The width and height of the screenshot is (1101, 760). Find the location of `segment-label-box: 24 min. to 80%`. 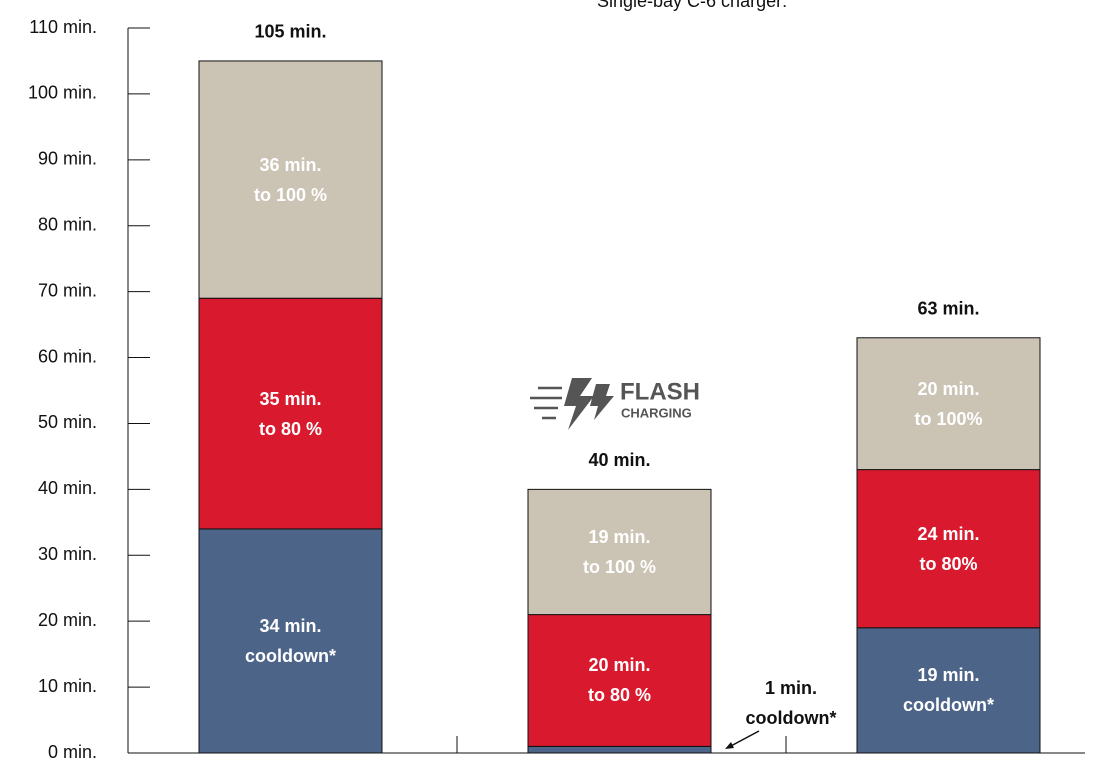

segment-label-box: 24 min. to 80% is located at coordinates (948, 548).